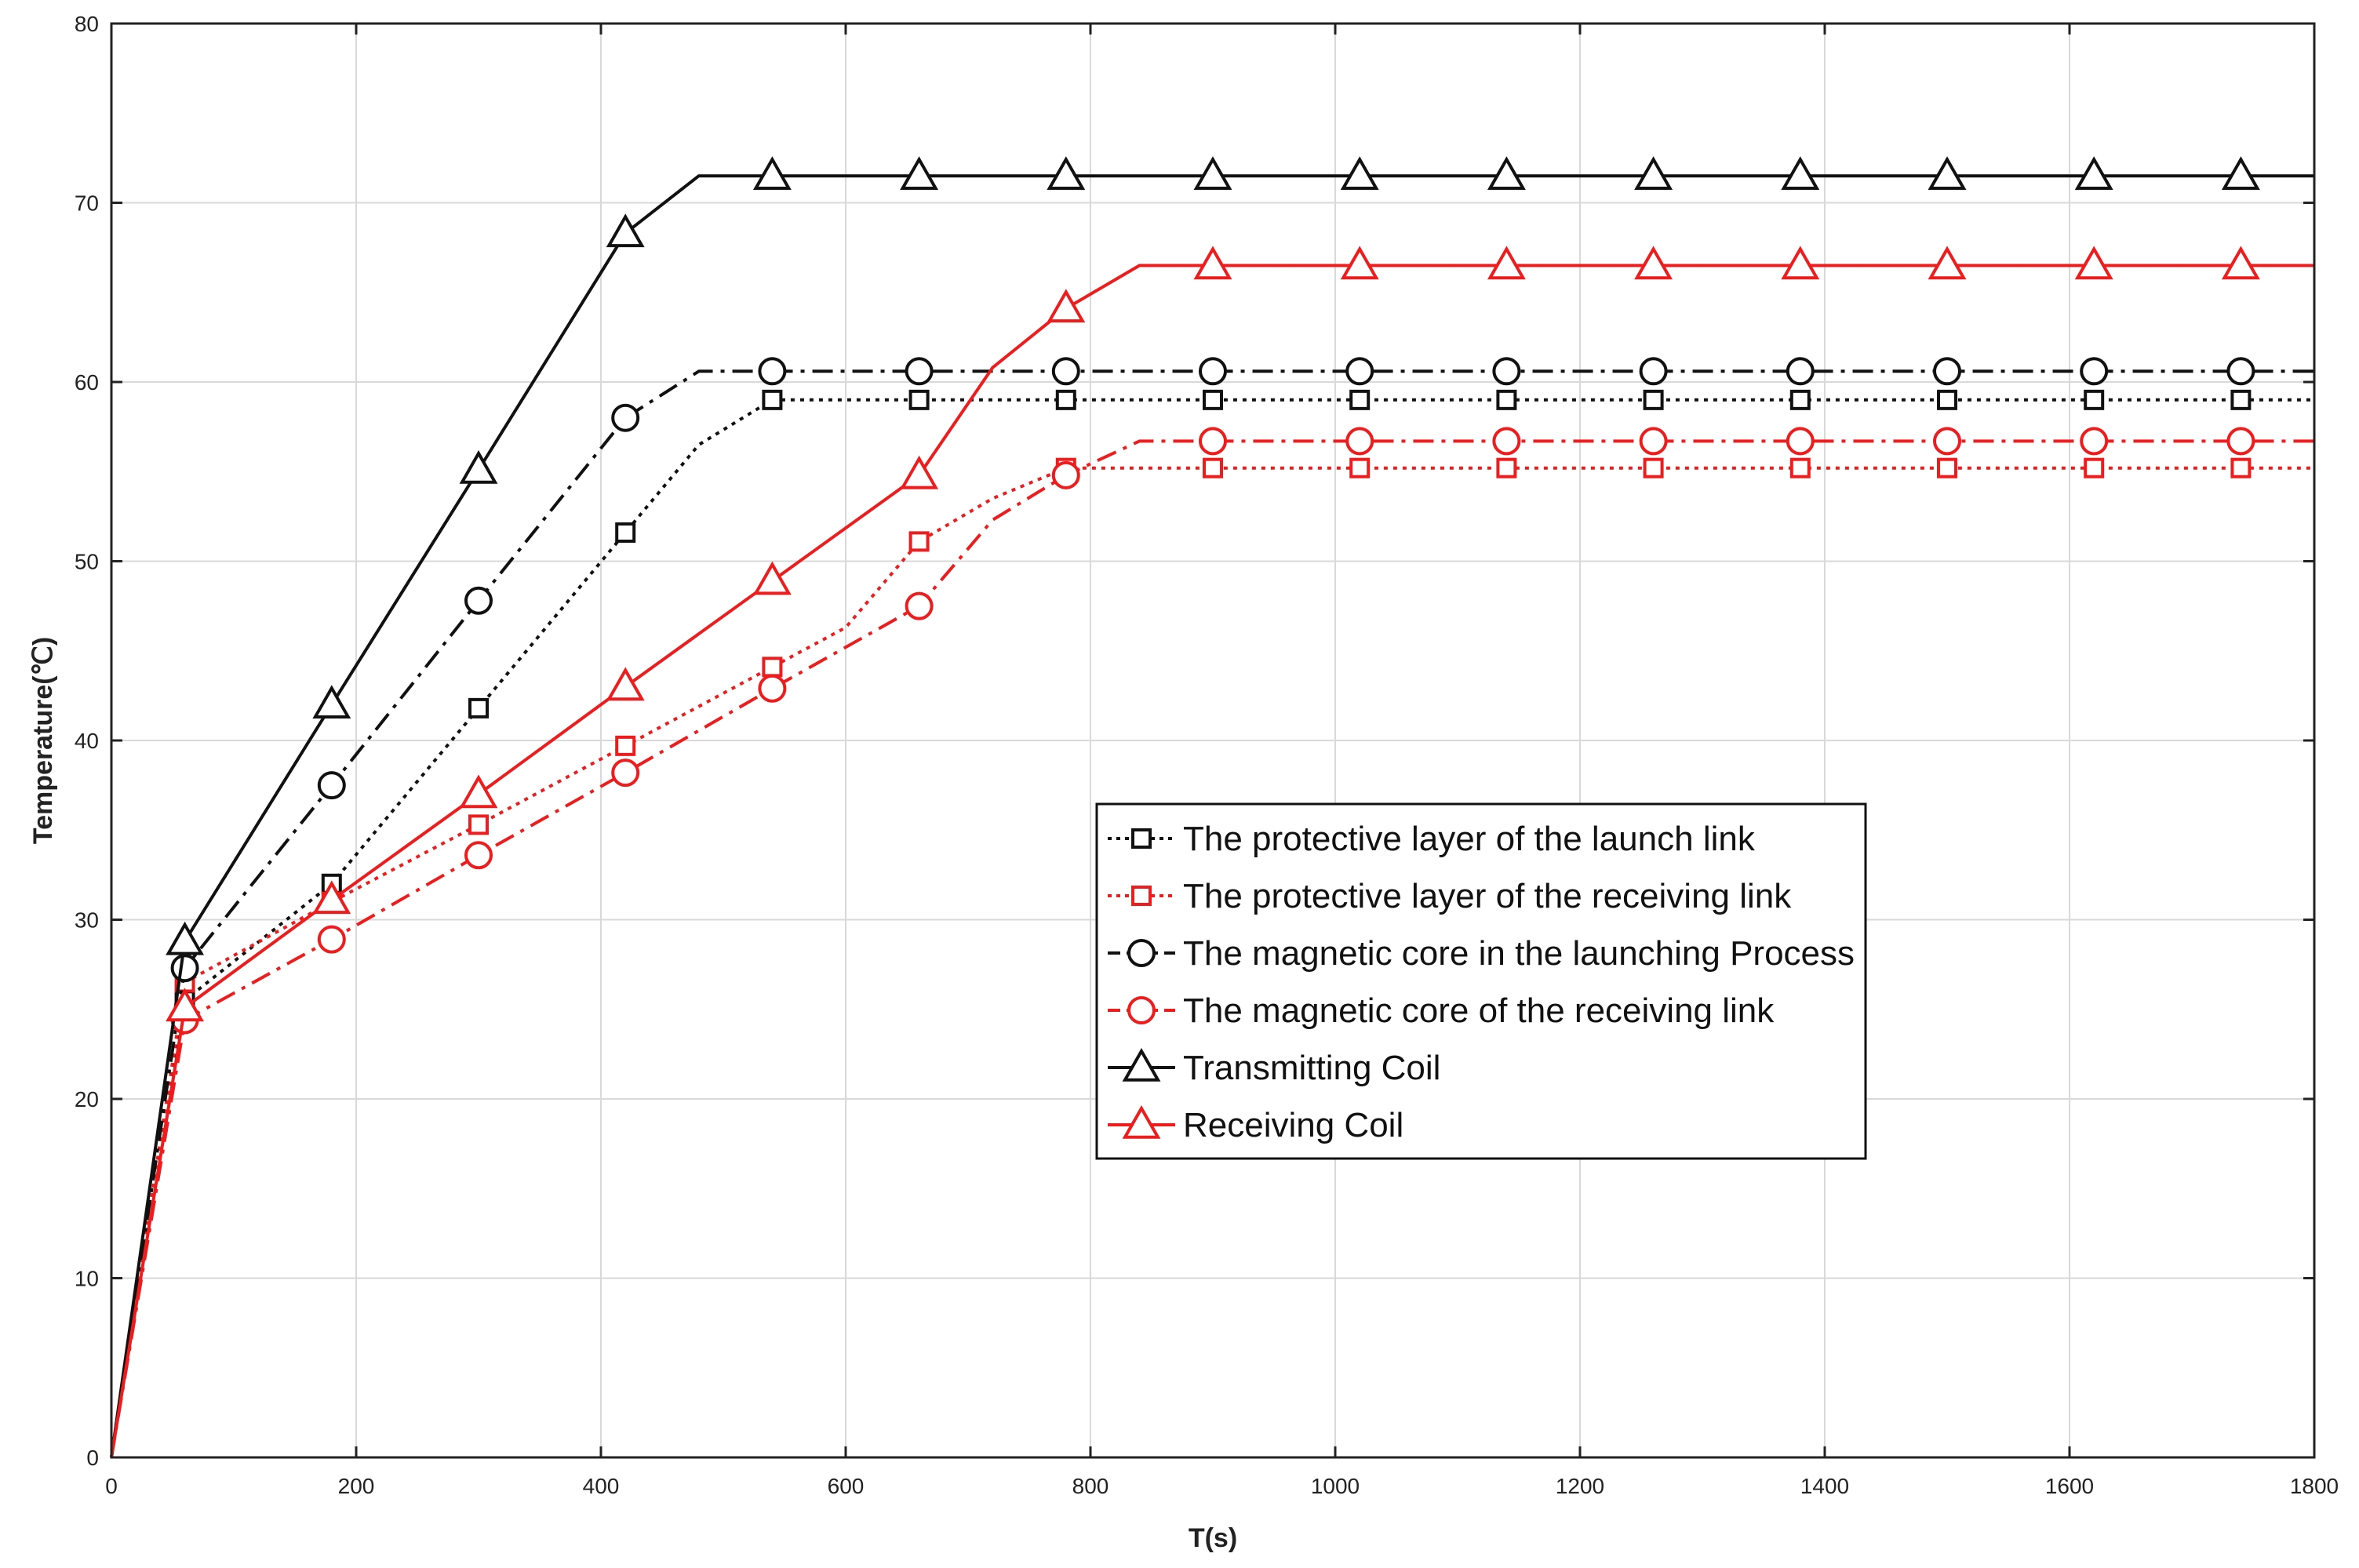 This screenshot has width=2359, height=1568. What do you see at coordinates (87, 203) in the screenshot?
I see `y-tick-label: 70` at bounding box center [87, 203].